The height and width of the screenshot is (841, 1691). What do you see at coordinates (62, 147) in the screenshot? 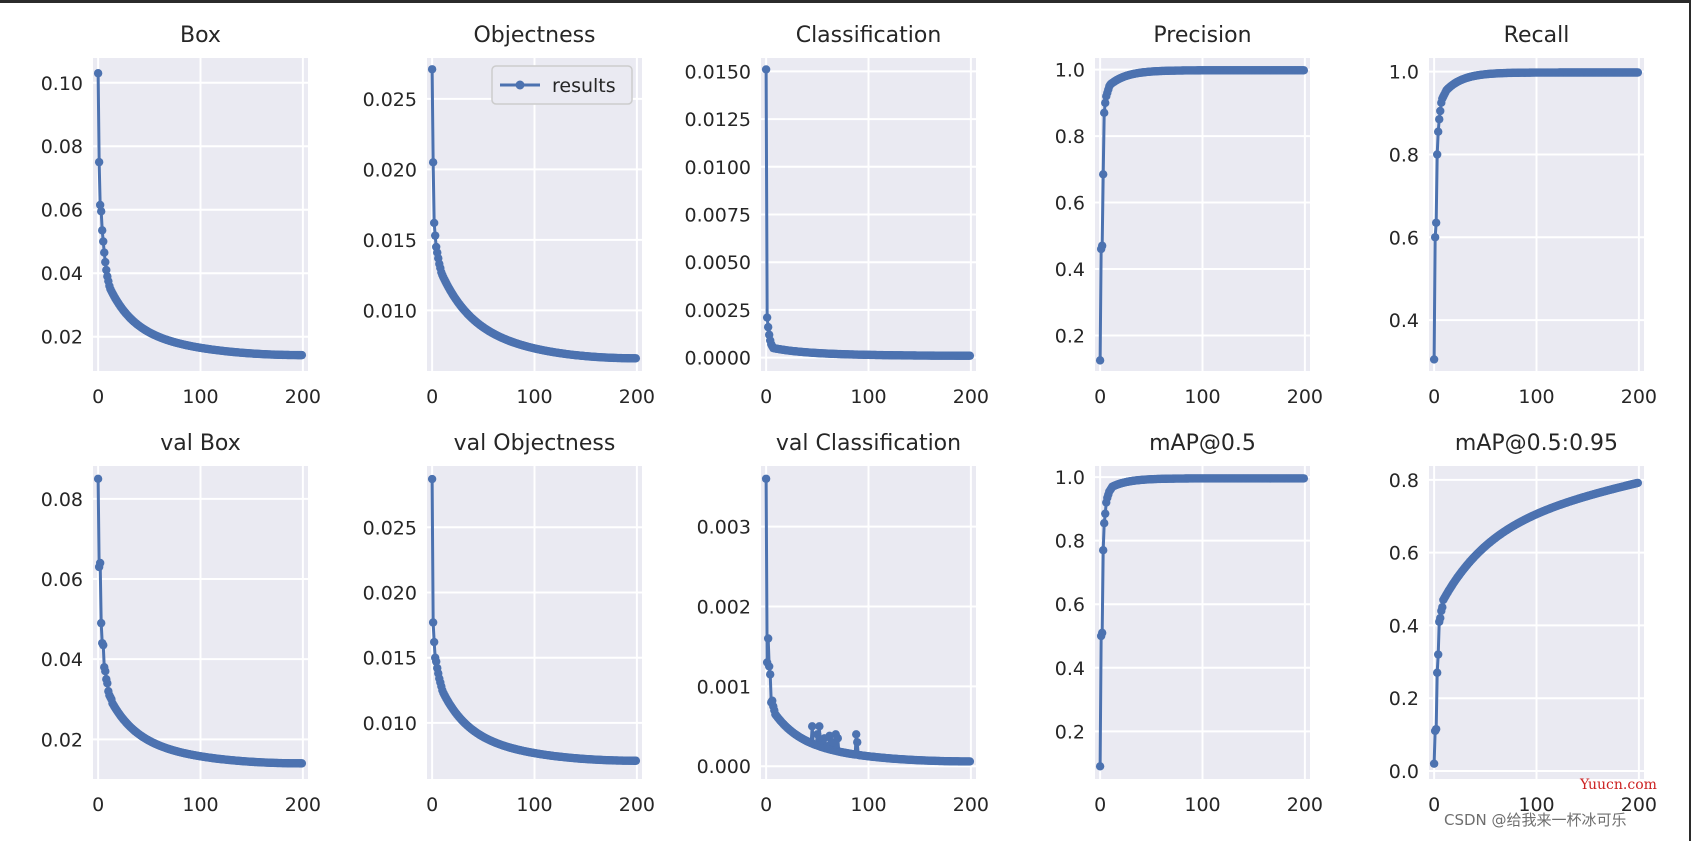
I see `y-tick-label: 0.08` at bounding box center [62, 147].